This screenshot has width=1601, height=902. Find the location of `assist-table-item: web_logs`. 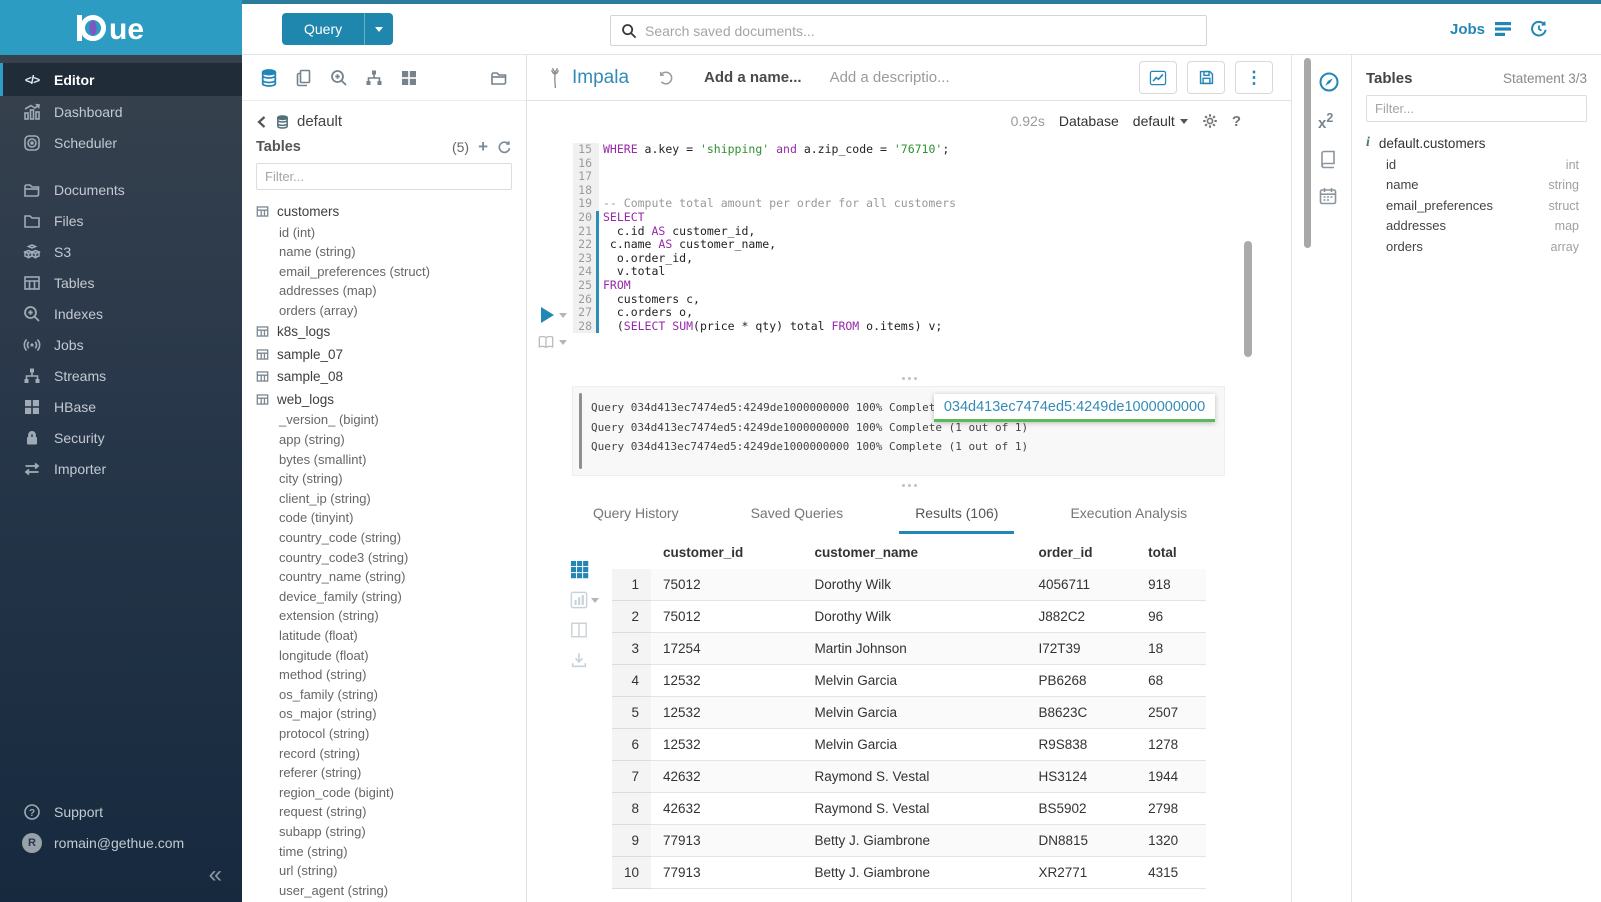

assist-table-item: web_logs is located at coordinates (391, 399).